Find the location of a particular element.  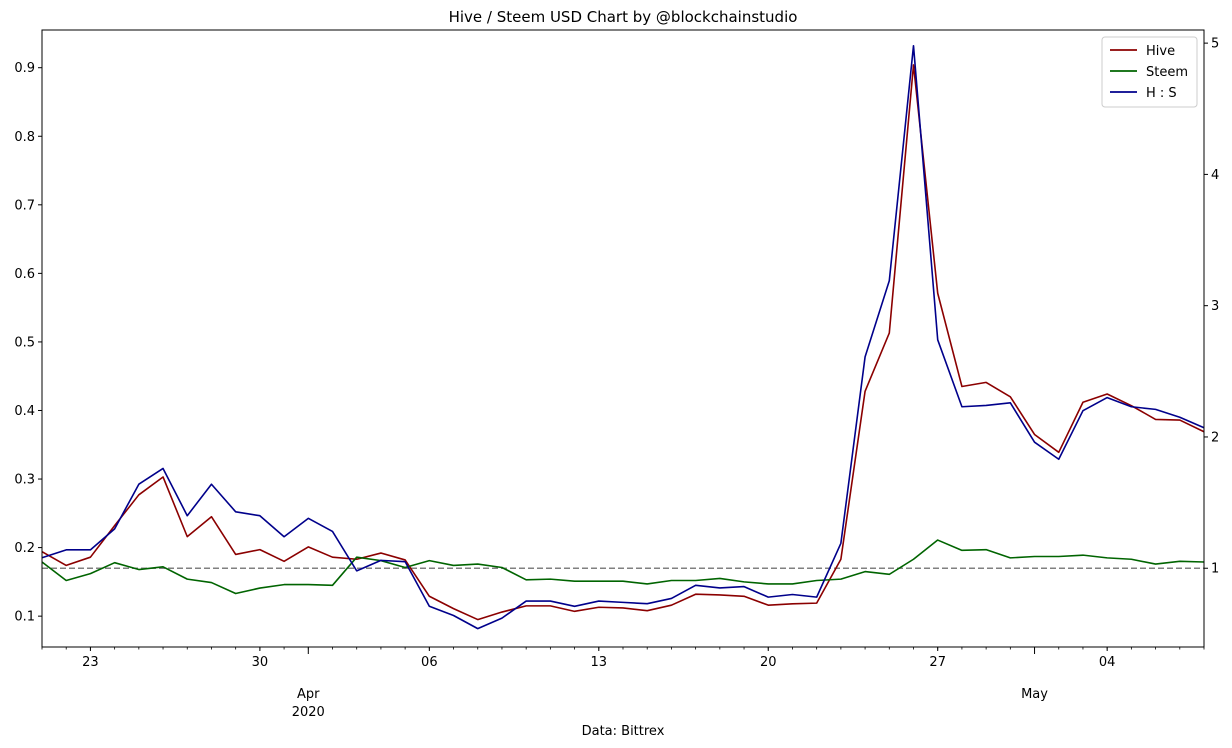

x-tick-label: 13 is located at coordinates (599, 662).